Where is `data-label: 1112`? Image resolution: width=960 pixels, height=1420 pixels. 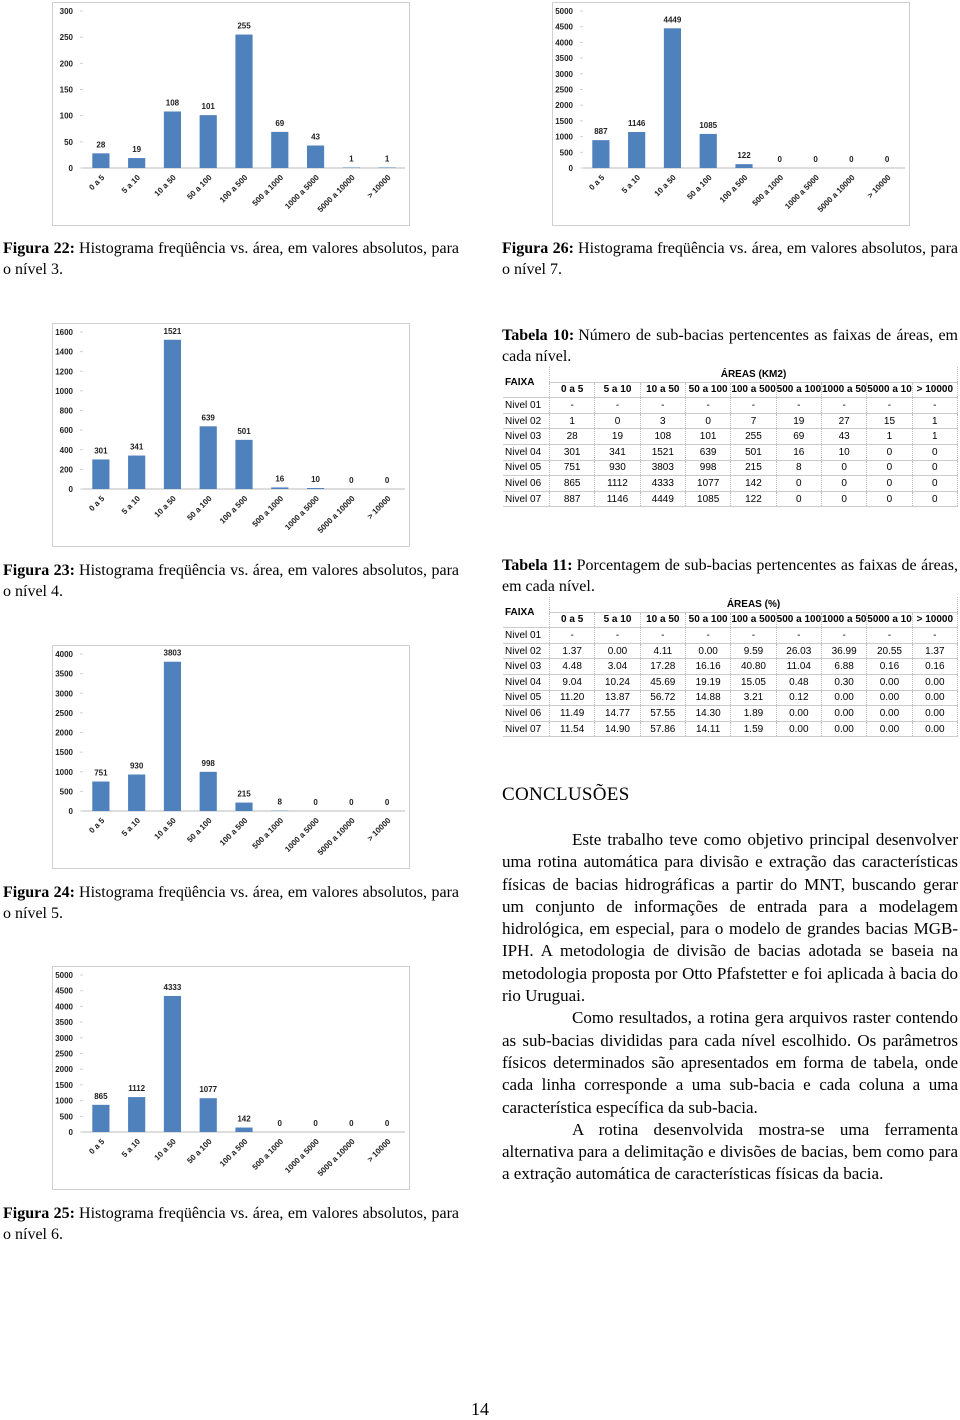
data-label: 1112 is located at coordinates (136, 1088).